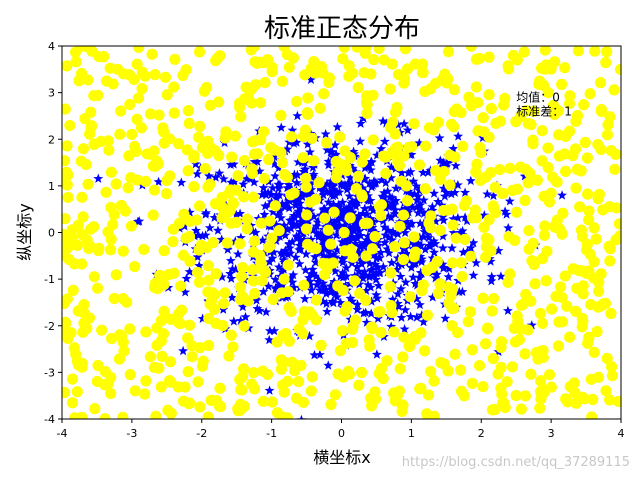 This screenshot has width=640, height=480. I want to click on y-tick-label: -4, so click(49, 419).